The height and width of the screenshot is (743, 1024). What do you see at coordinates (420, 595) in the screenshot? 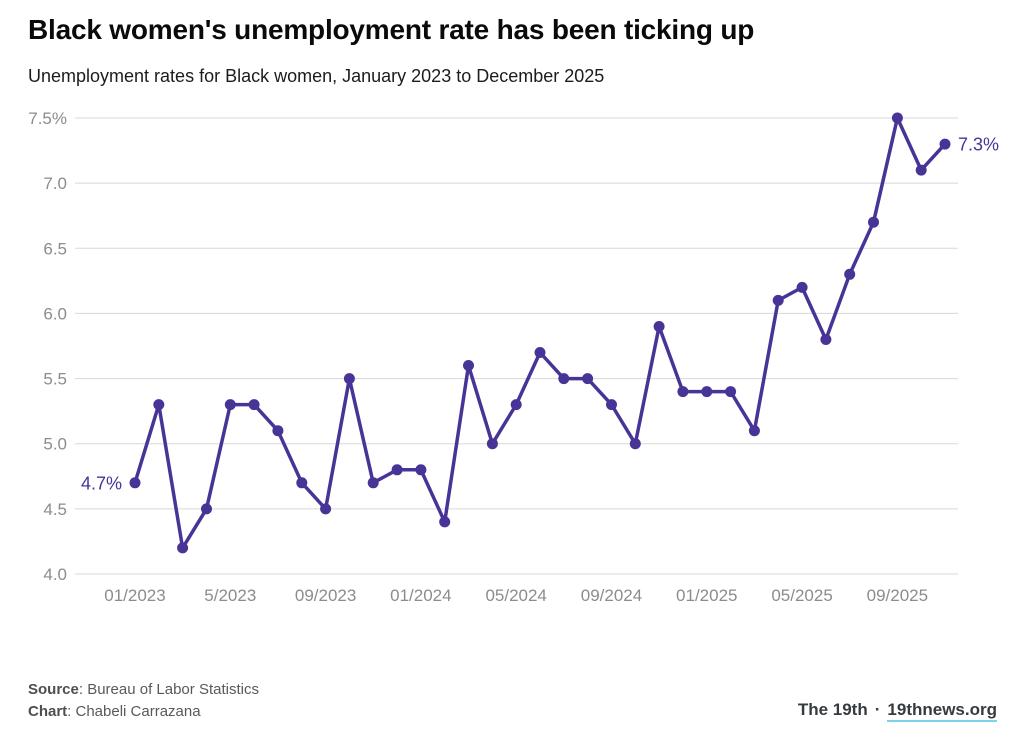
I see `x-axis-label: 01/2024` at bounding box center [420, 595].